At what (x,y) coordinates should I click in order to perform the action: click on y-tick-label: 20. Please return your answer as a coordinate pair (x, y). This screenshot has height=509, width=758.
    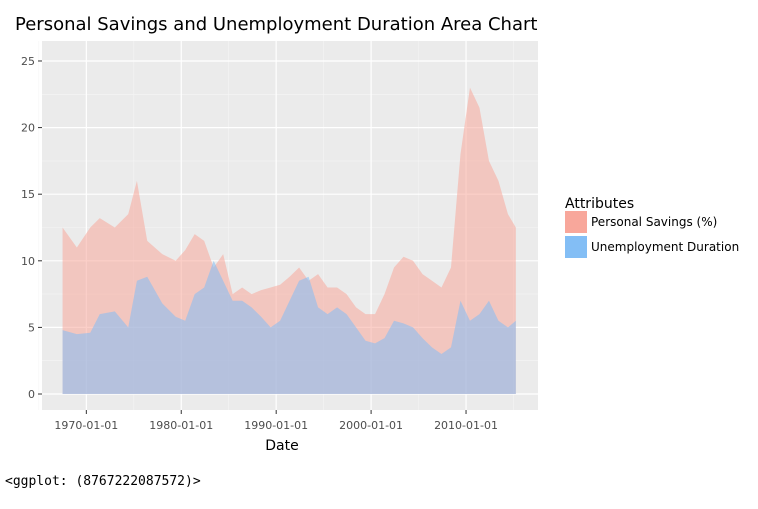
    Looking at the image, I should click on (28, 128).